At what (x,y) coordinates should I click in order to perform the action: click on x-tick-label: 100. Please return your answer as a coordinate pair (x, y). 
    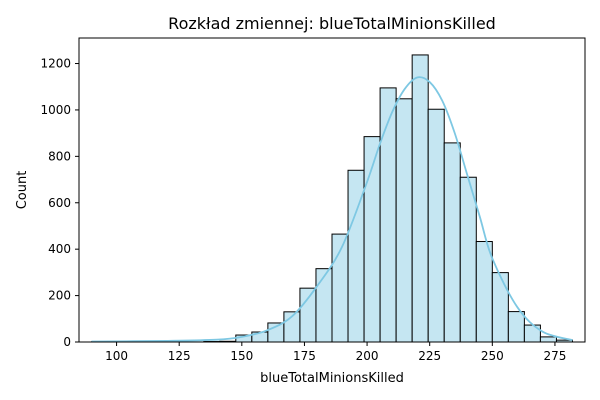
    Looking at the image, I should click on (116, 356).